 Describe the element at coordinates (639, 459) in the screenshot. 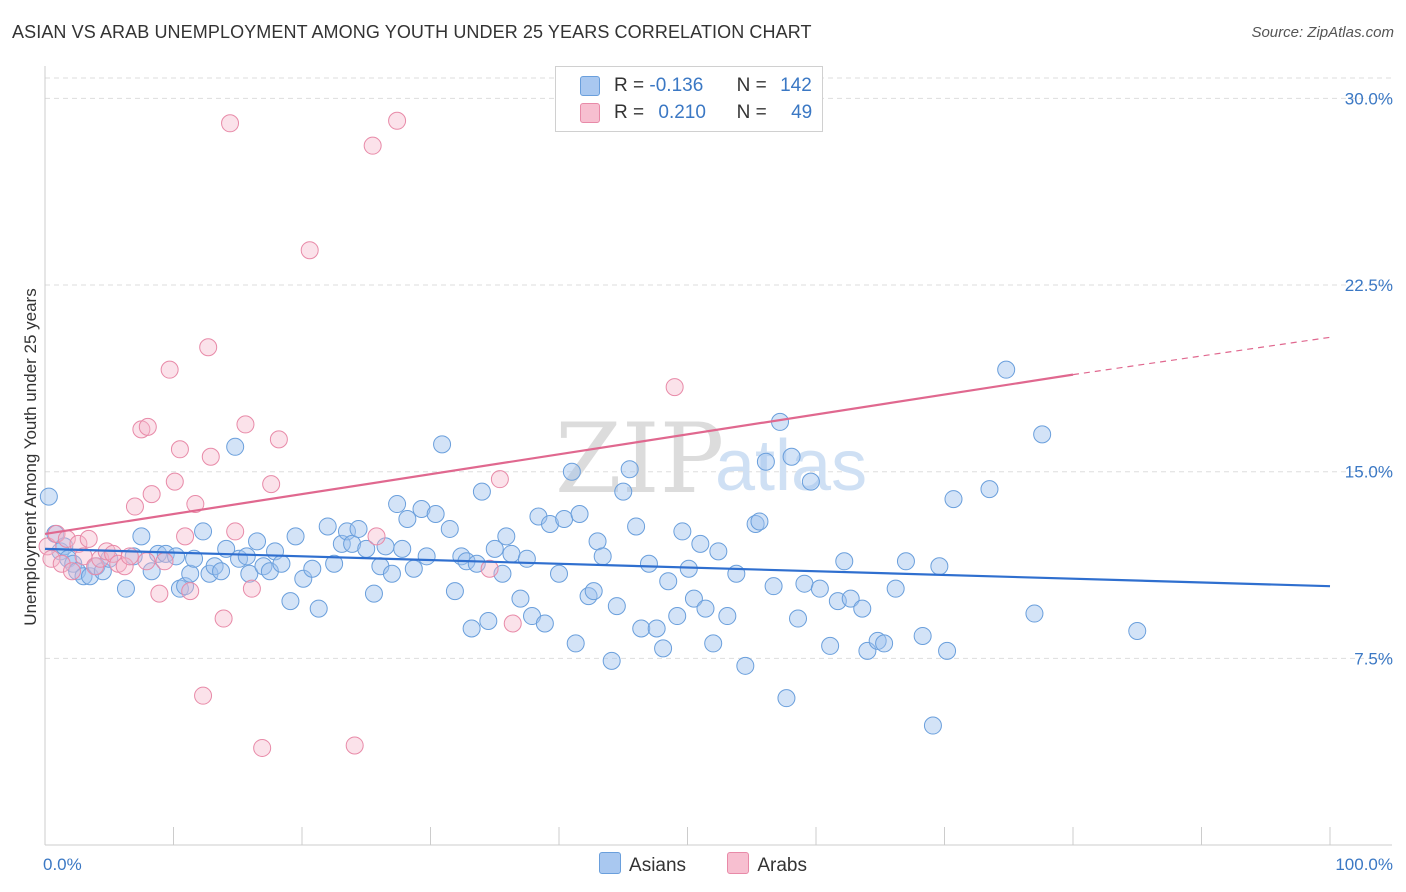

I see `watermark-zip: ZIP` at that location.